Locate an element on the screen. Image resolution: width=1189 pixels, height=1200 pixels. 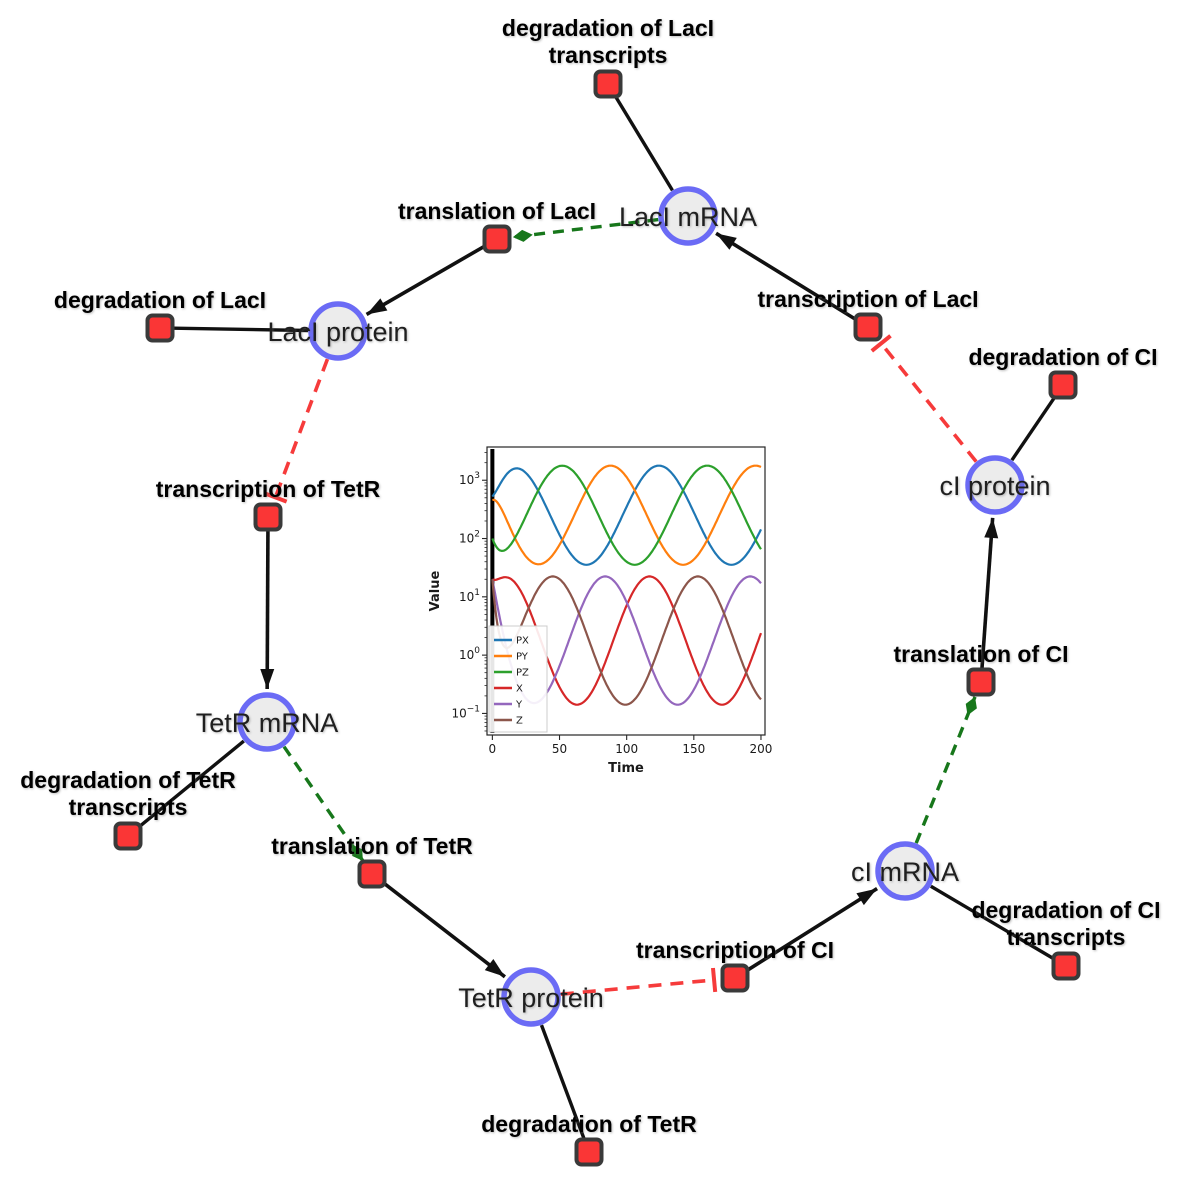
reaction-label-translation-tetr: translation of TetR is located at coordinates (372, 846).